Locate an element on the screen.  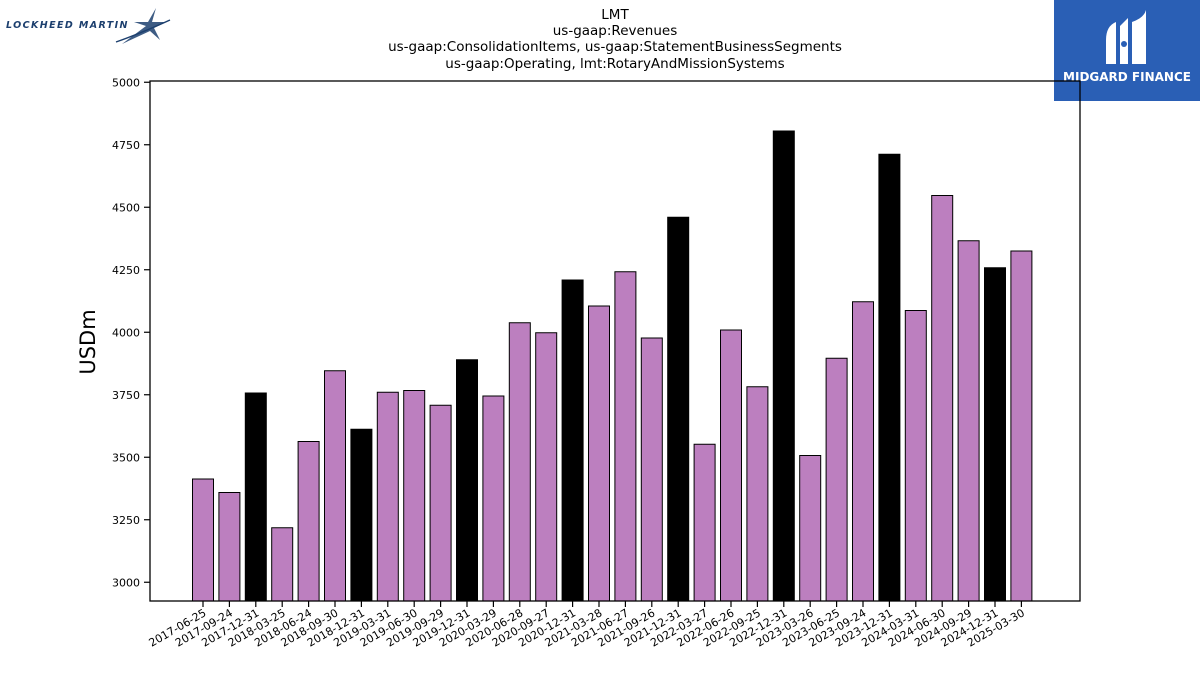
y-tick-label: 4750 is located at coordinates (126, 145).